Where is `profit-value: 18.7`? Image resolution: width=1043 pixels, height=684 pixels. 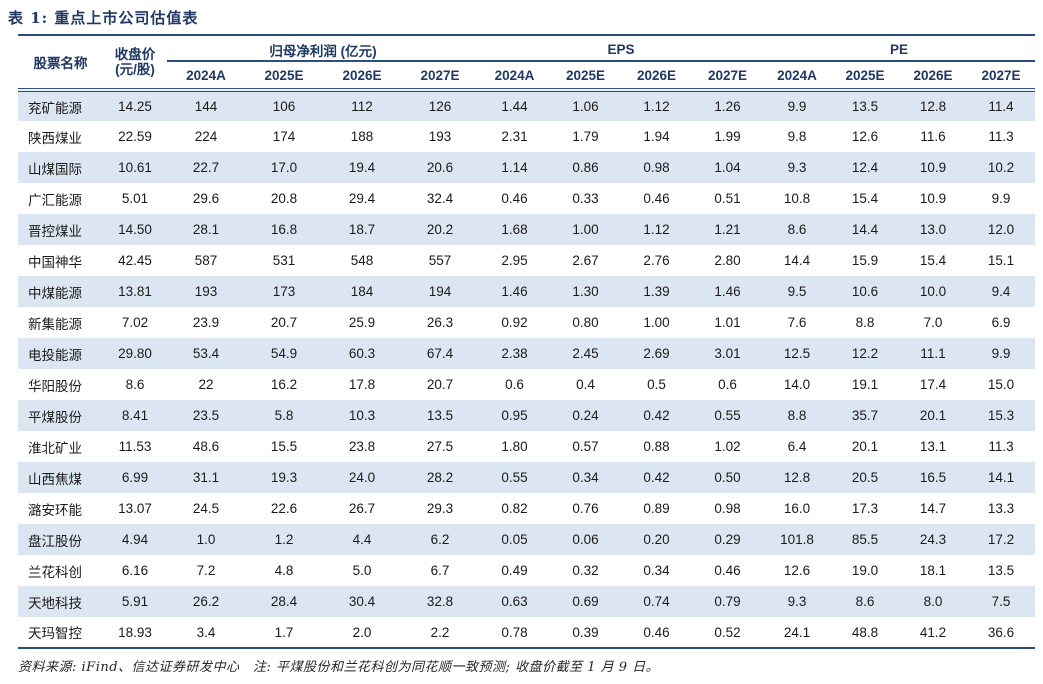 profit-value: 18.7 is located at coordinates (362, 229).